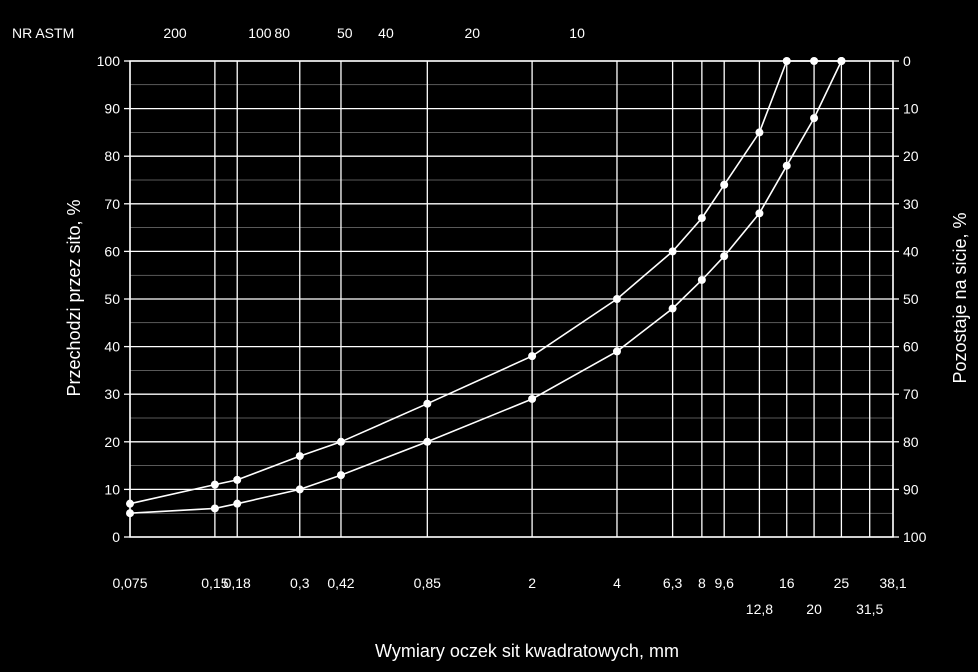  I want to click on x-tick-label: 4, so click(617, 583).